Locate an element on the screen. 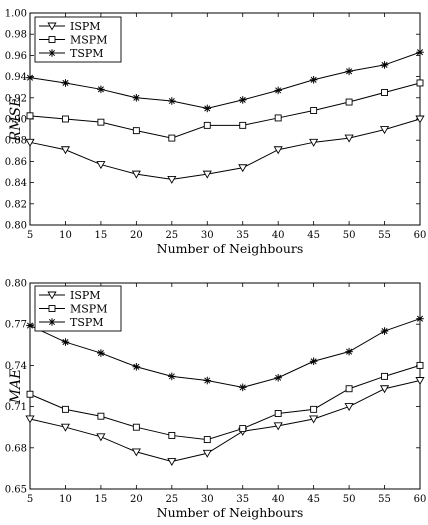  y-tick-label: 0.77 is located at coordinates (16, 325).